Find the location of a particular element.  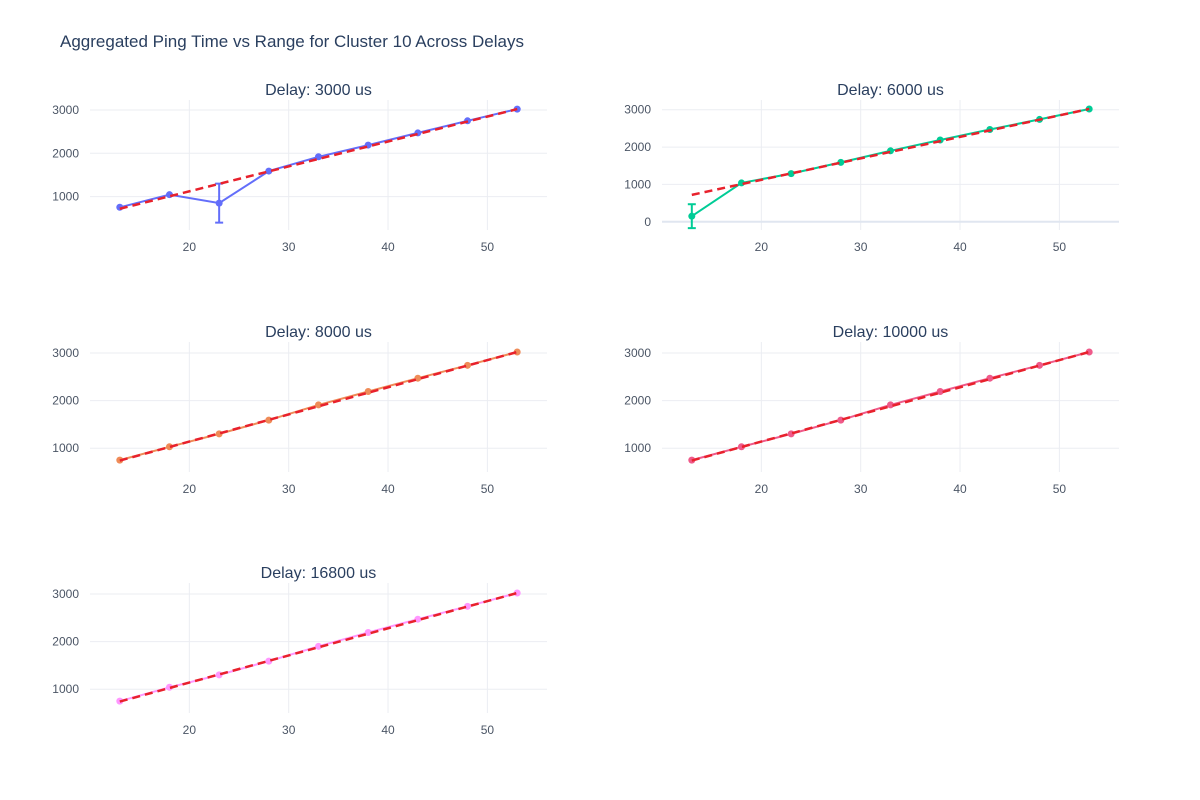

series-line is located at coordinates (890, 163).